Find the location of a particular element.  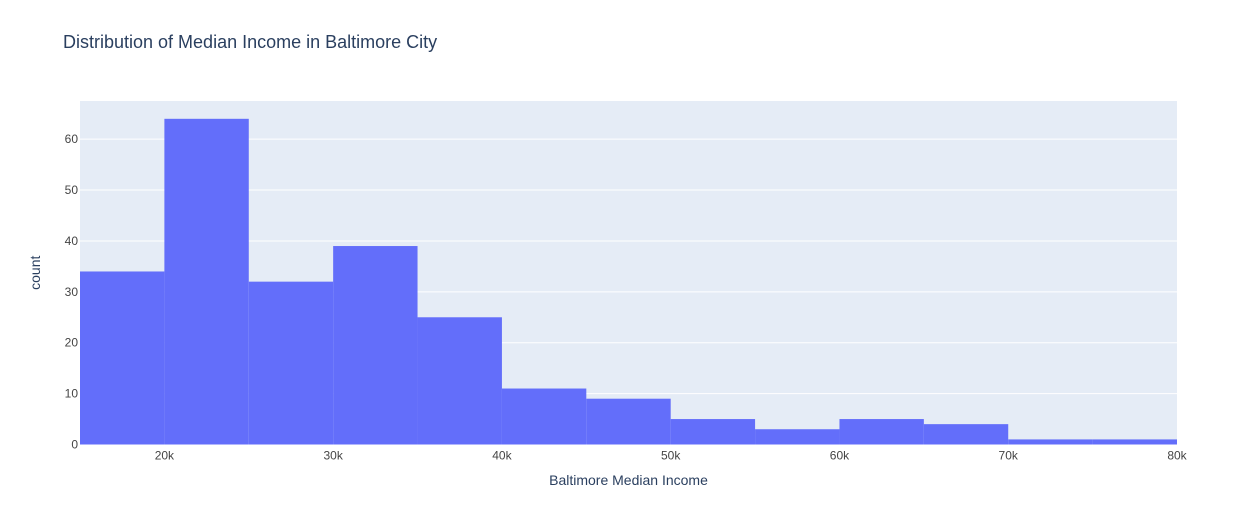

x-tick-label: 70k is located at coordinates (1009, 456).